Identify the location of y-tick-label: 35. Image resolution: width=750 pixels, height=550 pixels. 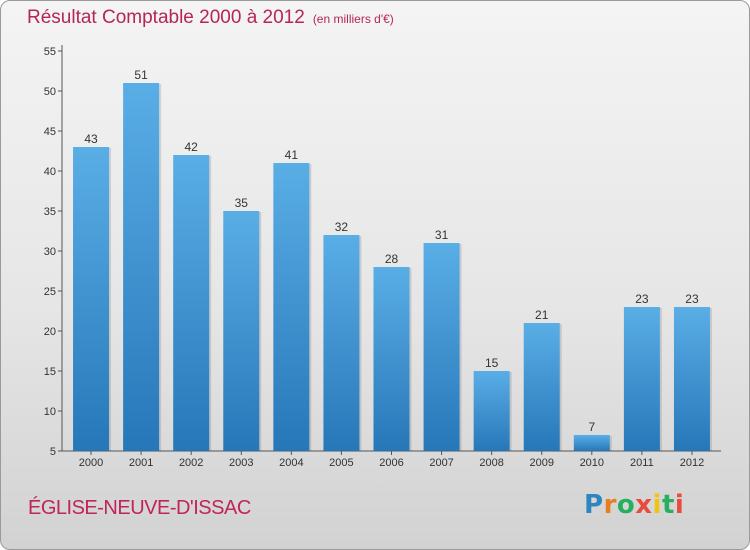
(50, 212).